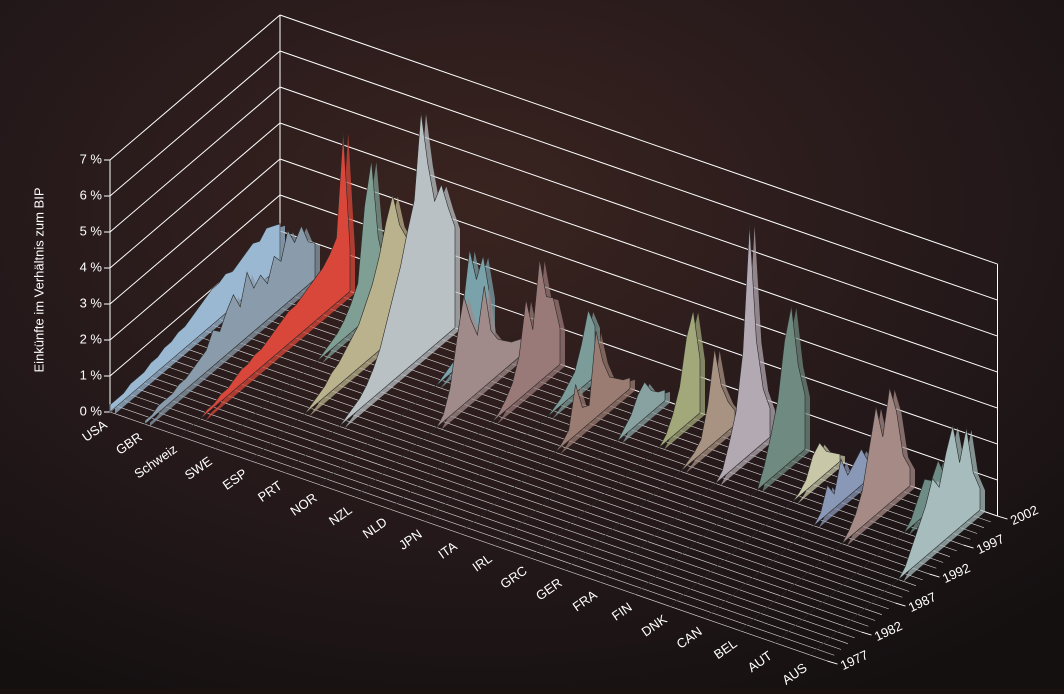 This screenshot has height=694, width=1064. What do you see at coordinates (91, 302) in the screenshot?
I see `y-tick-label: 3 %` at bounding box center [91, 302].